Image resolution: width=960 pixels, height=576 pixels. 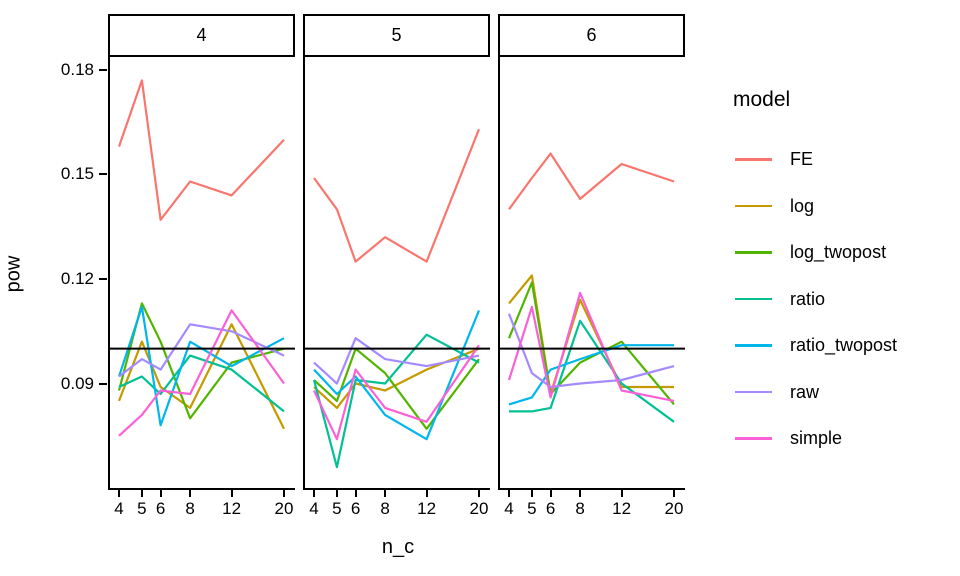 I want to click on facet-header-5: 5, so click(x=396, y=35).